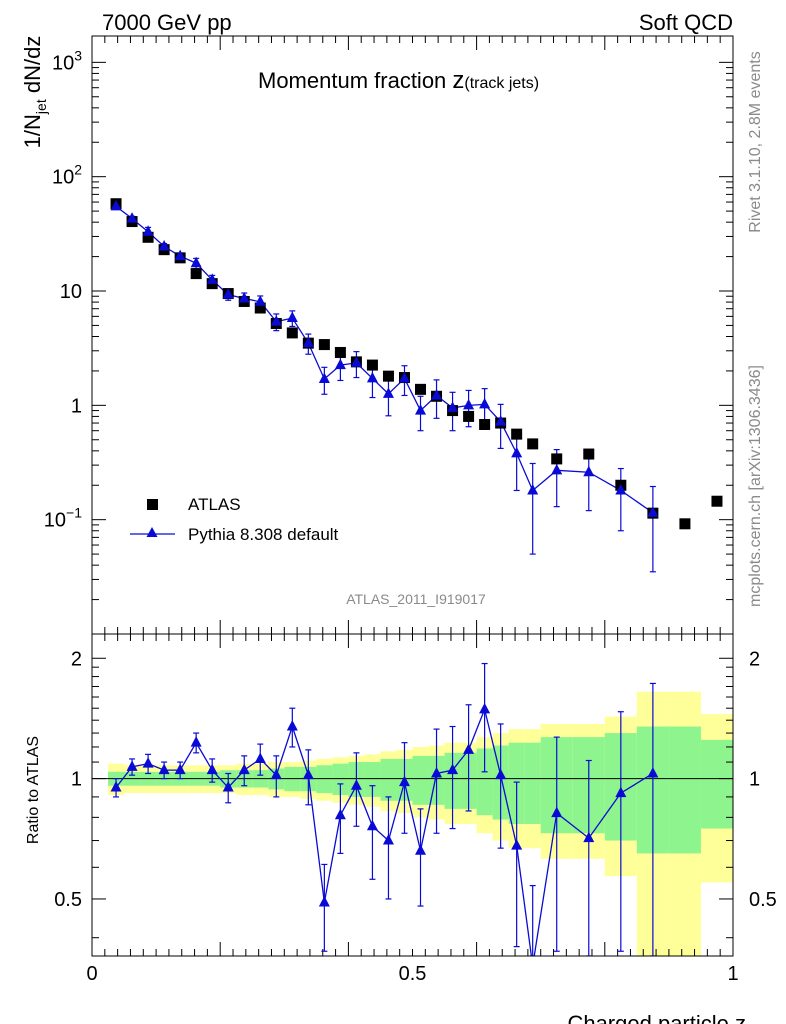 This screenshot has height=1024, width=786. What do you see at coordinates (458, 80) in the screenshot?
I see `main-title-variable: z` at bounding box center [458, 80].